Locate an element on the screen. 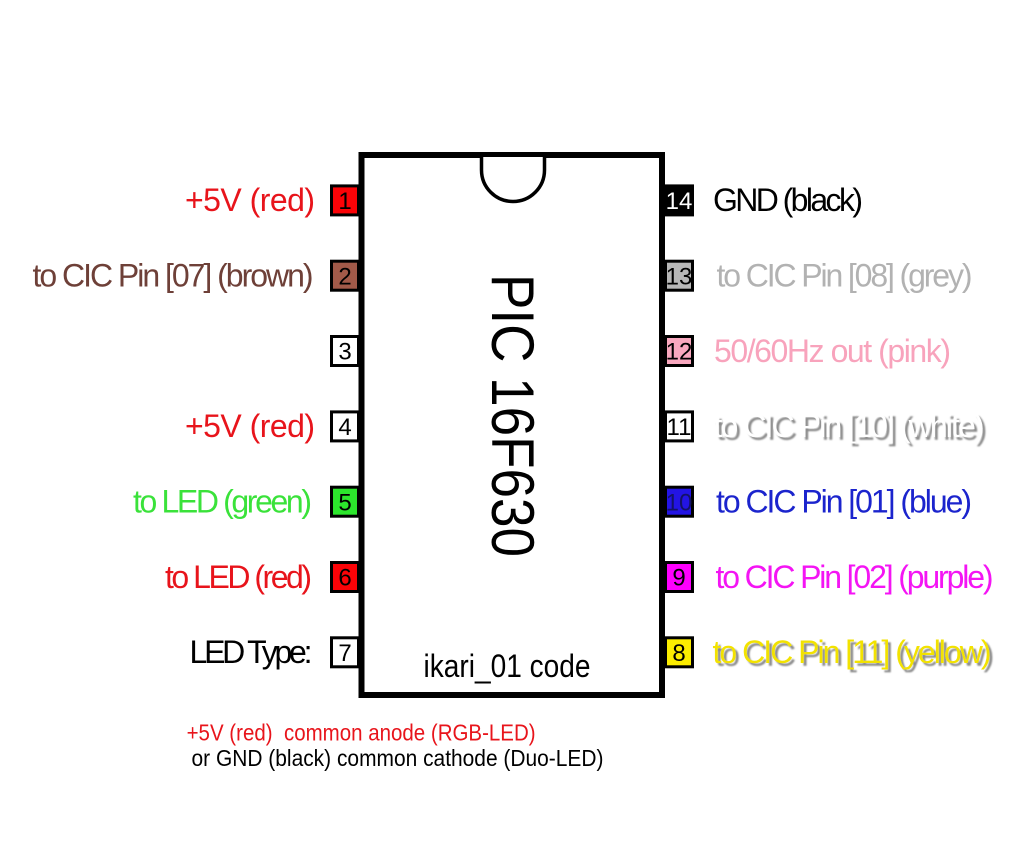 Image resolution: width=1024 pixels, height=853 pixels. svg-text: to CIC Pin [11] (yellow) is located at coordinates (852, 652).